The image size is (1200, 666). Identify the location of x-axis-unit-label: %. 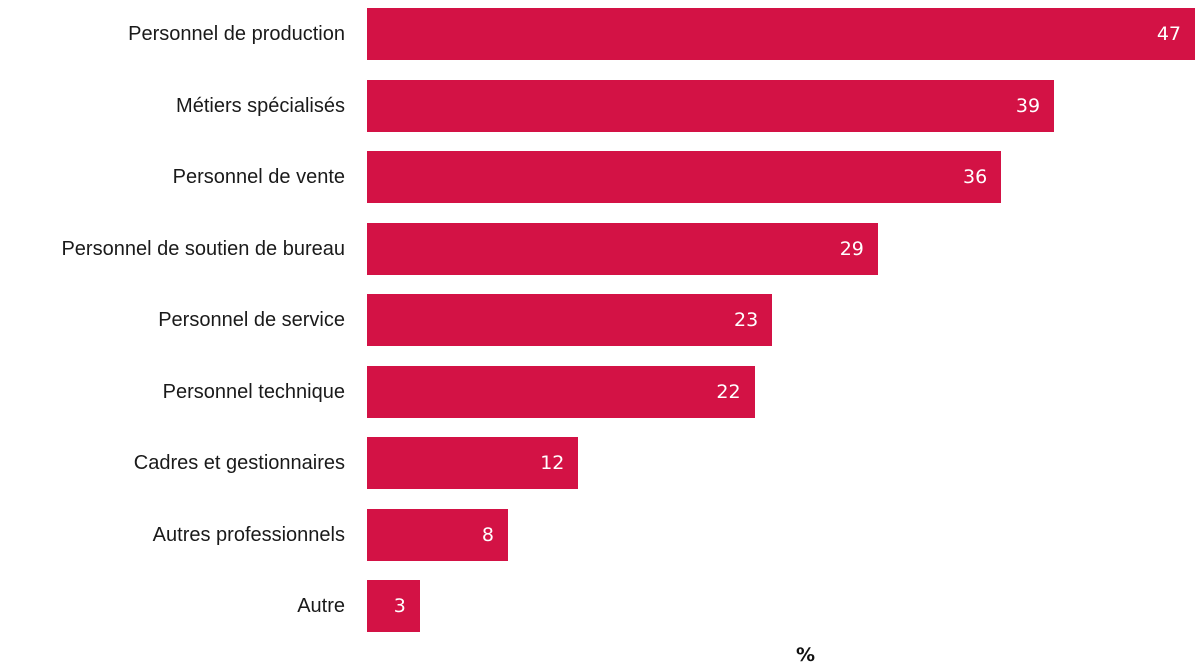
(806, 655).